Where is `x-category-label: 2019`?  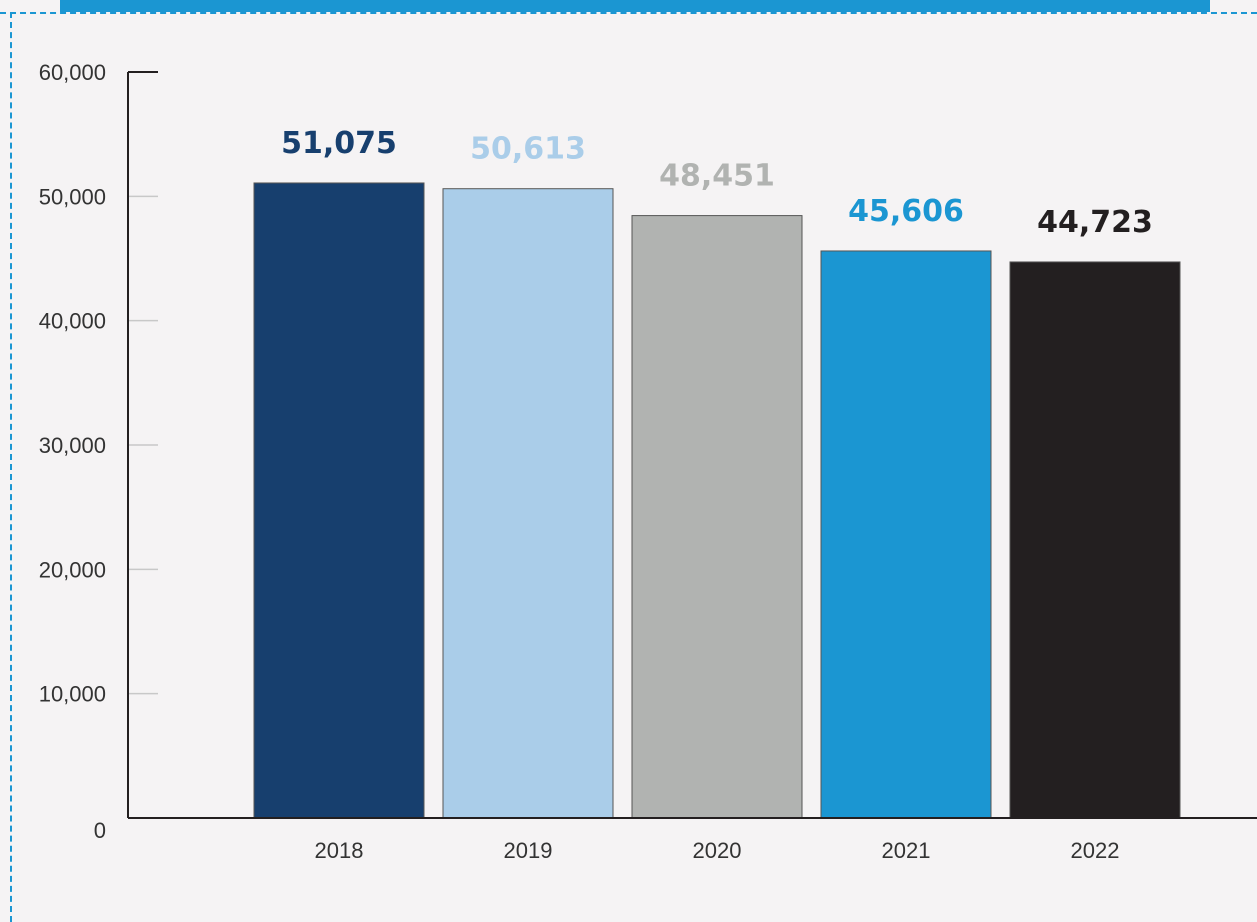
x-category-label: 2019 is located at coordinates (528, 850).